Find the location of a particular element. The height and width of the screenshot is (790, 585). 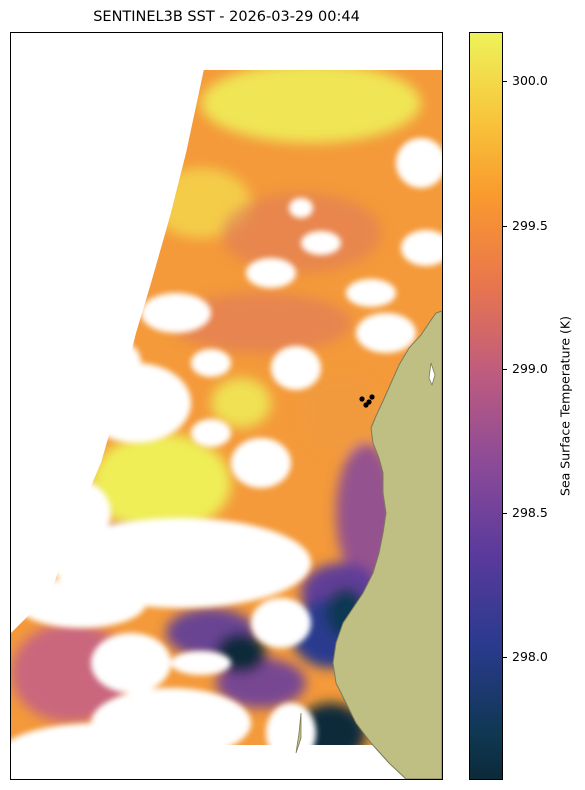

land-mass is located at coordinates (387, 544).